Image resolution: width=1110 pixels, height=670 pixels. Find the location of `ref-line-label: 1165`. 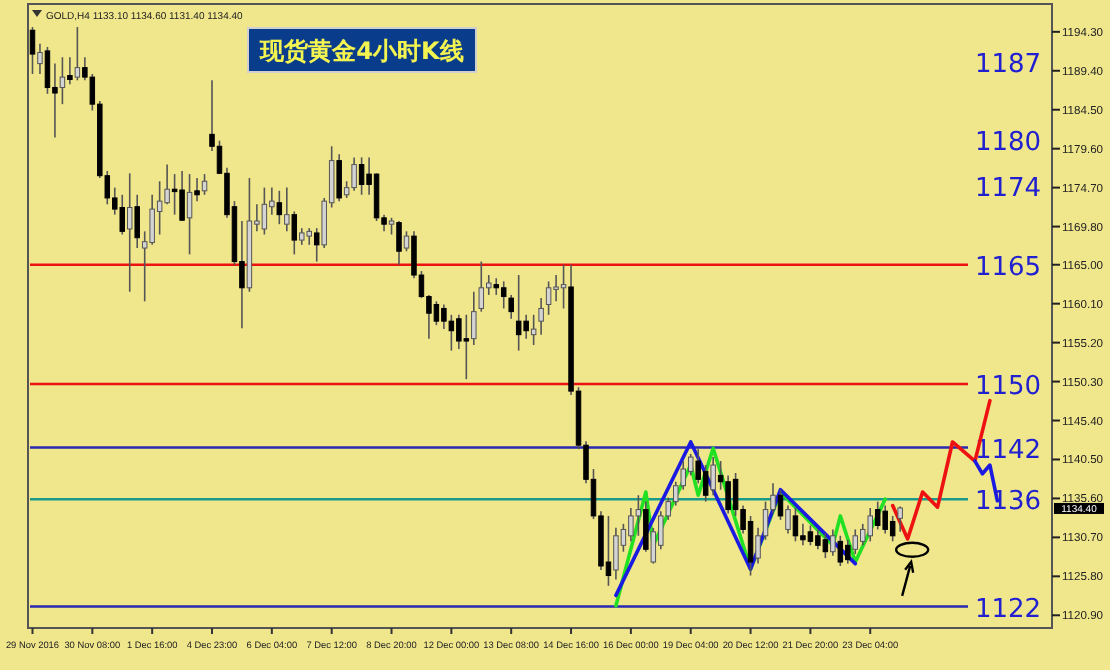

ref-line-label: 1165 is located at coordinates (1008, 267).